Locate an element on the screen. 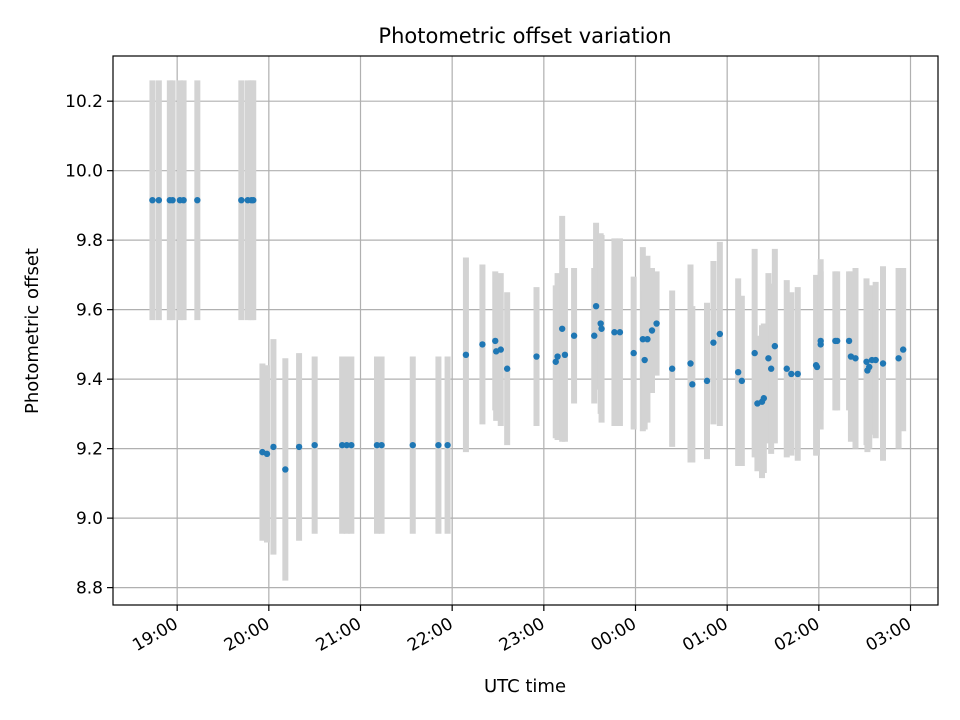 This screenshot has height=720, width=960. y-tick-label: 9.4 is located at coordinates (89, 380).